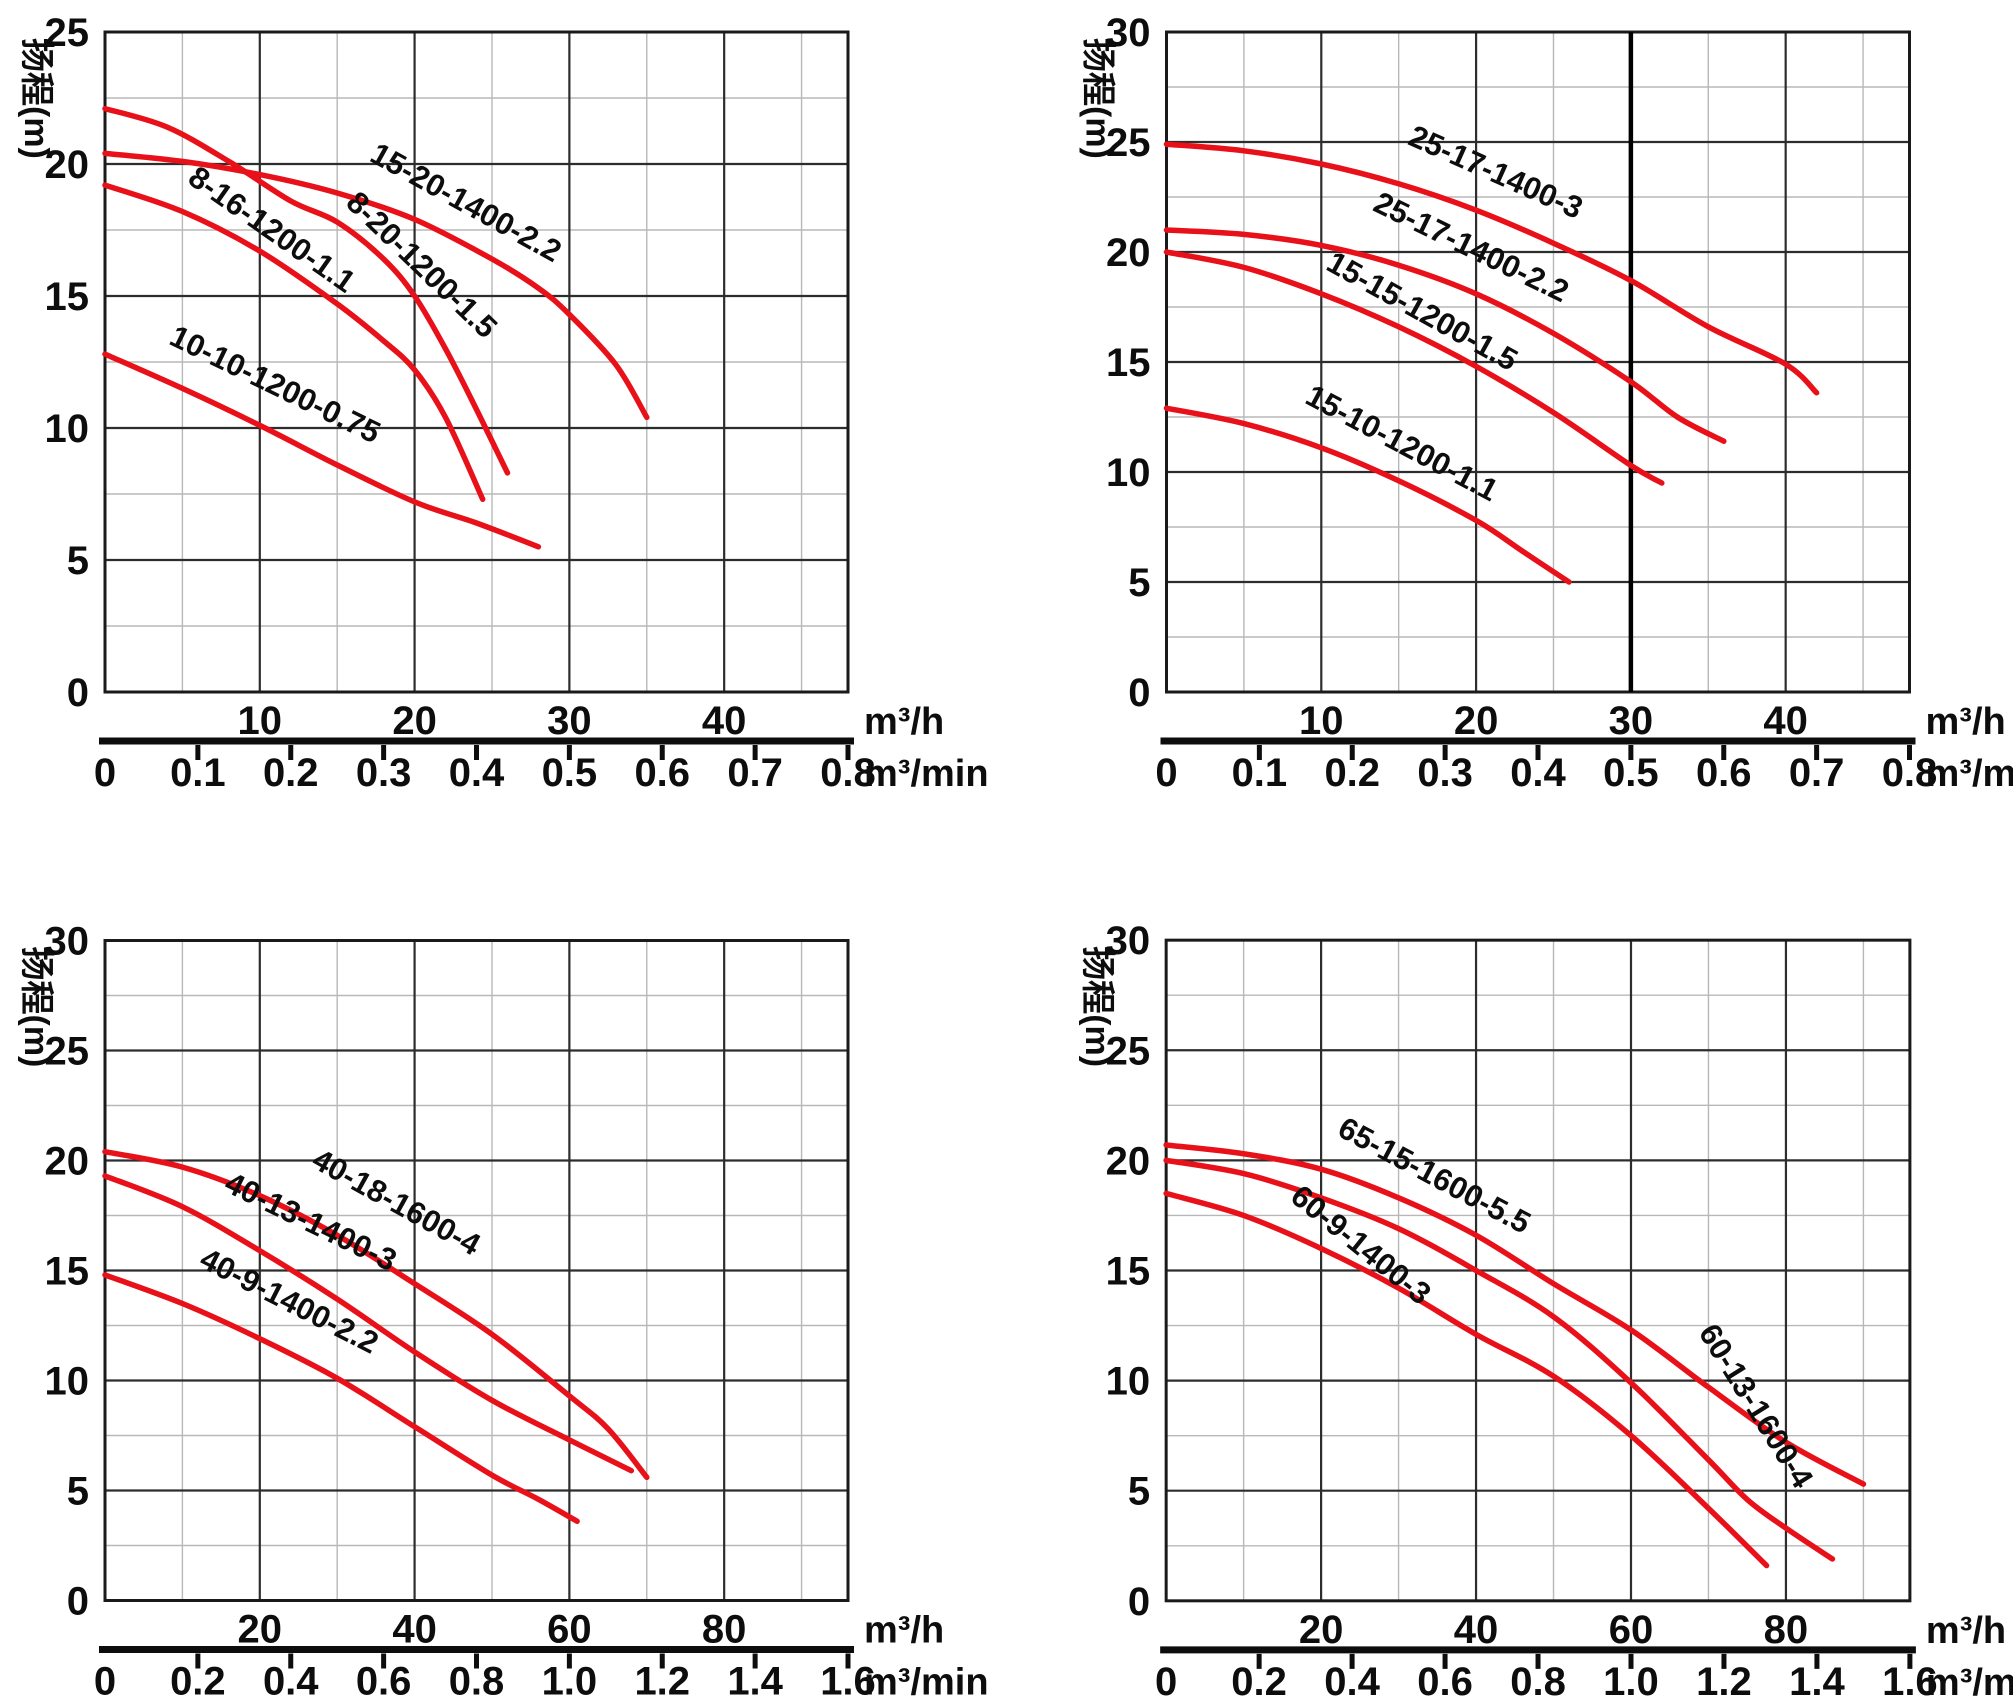 This screenshot has height=1707, width=2013. What do you see at coordinates (1631, 773) in the screenshot?
I see `x-tick-label-min: 0.5` at bounding box center [1631, 773].